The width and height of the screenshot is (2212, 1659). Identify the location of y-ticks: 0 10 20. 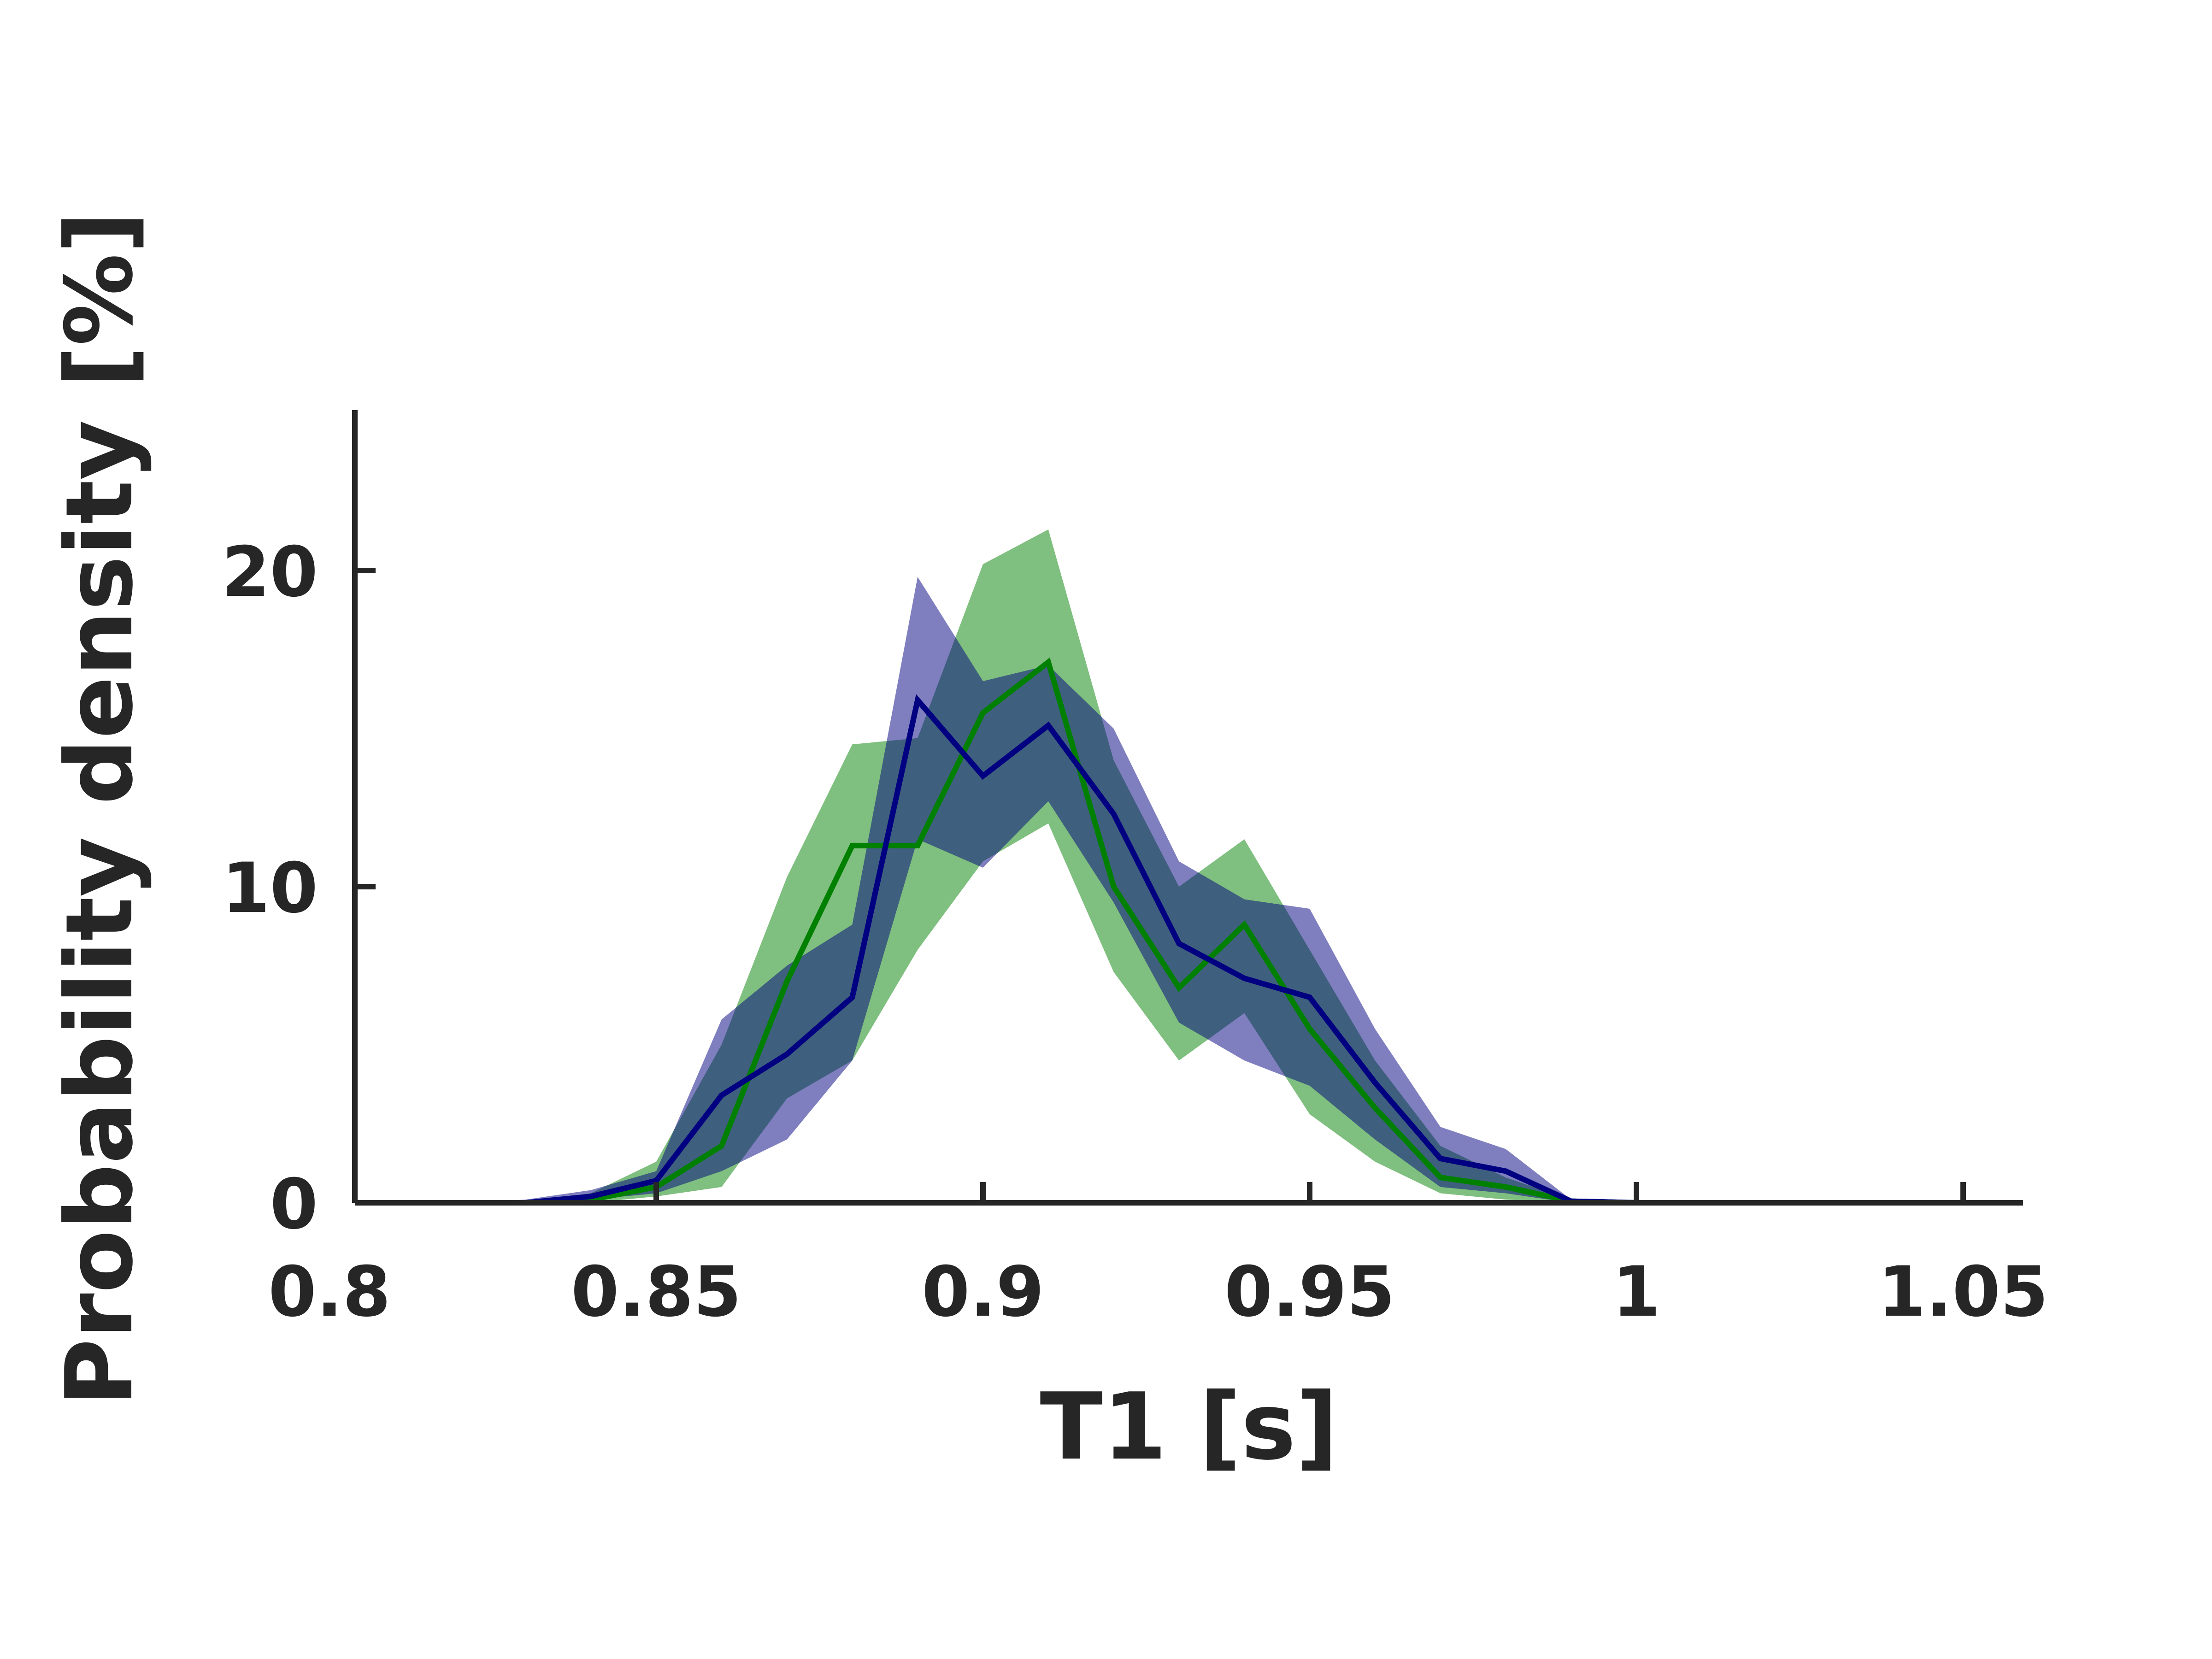
(299, 888).